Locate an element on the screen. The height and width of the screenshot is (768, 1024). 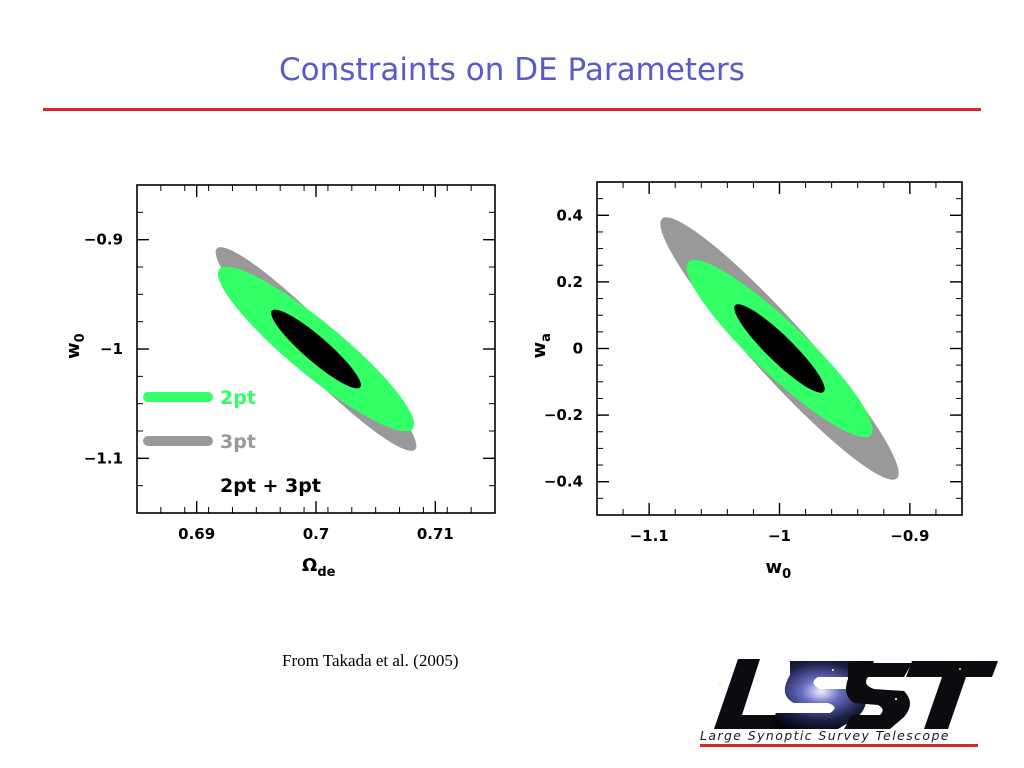
y-axis-label: w0 is located at coordinates (75, 346).